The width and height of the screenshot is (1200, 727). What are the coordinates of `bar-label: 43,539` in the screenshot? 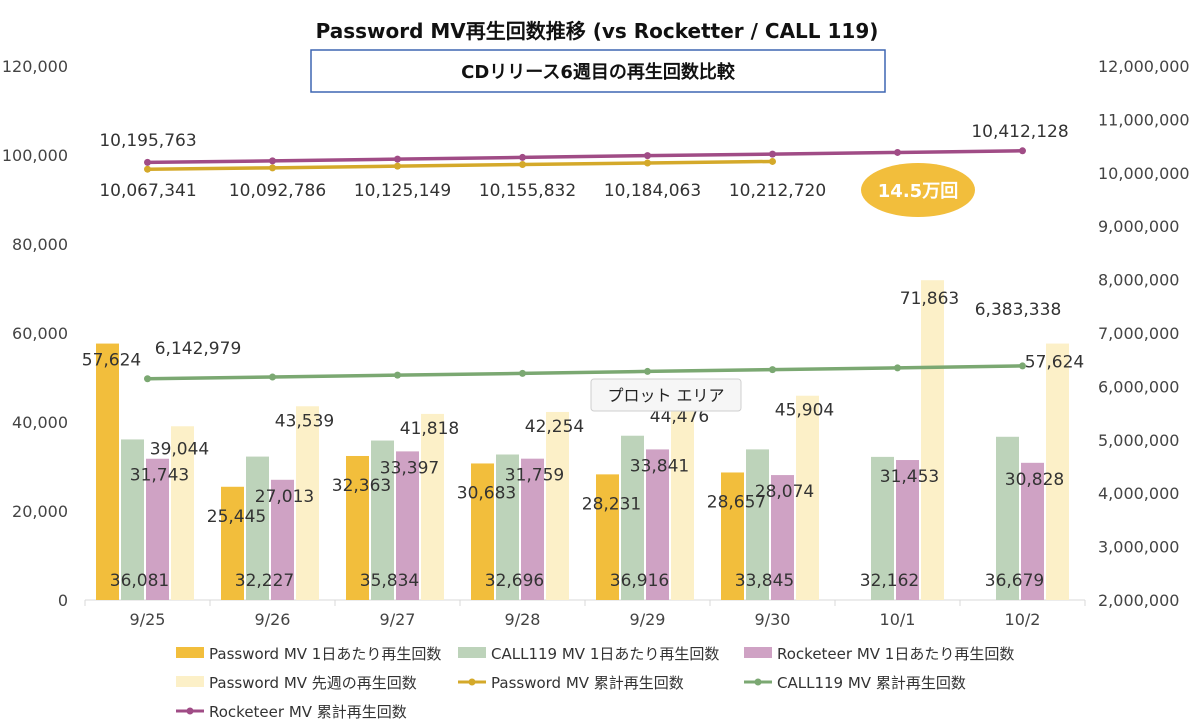 It's located at (304, 421).